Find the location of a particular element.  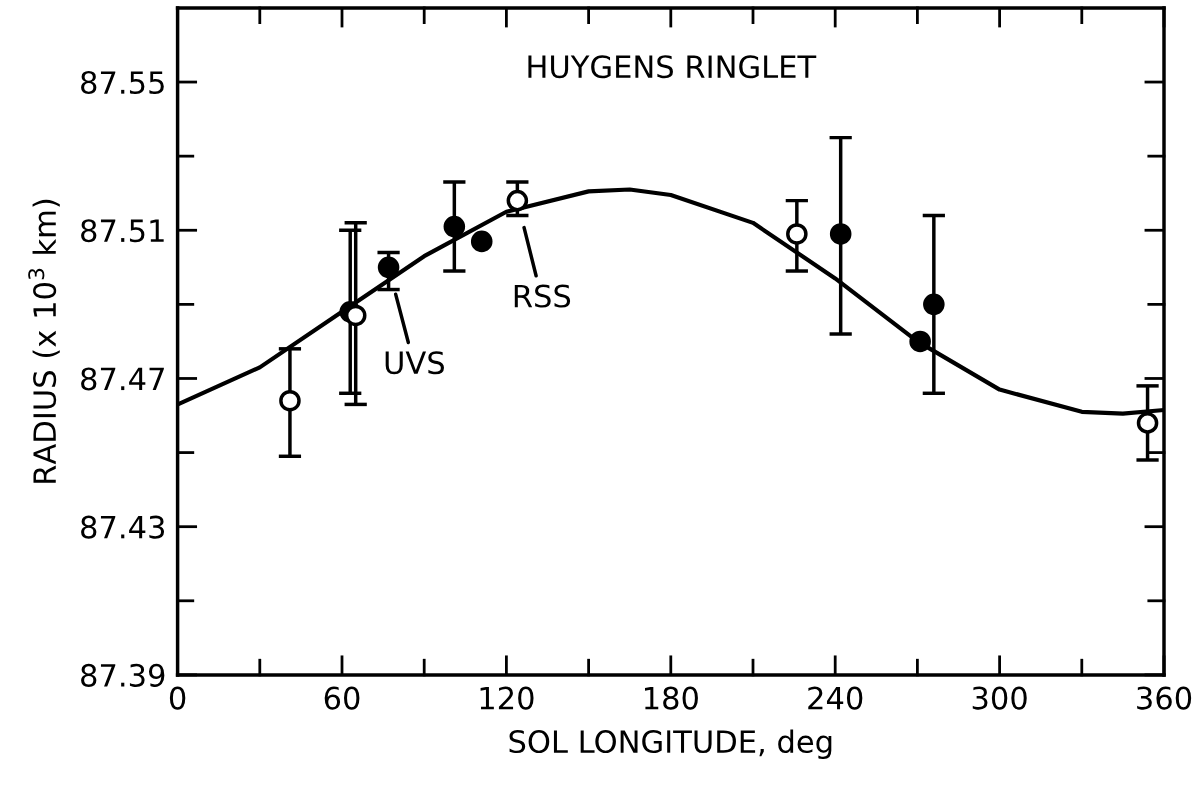

x-tick-label: 300 is located at coordinates (999, 698).